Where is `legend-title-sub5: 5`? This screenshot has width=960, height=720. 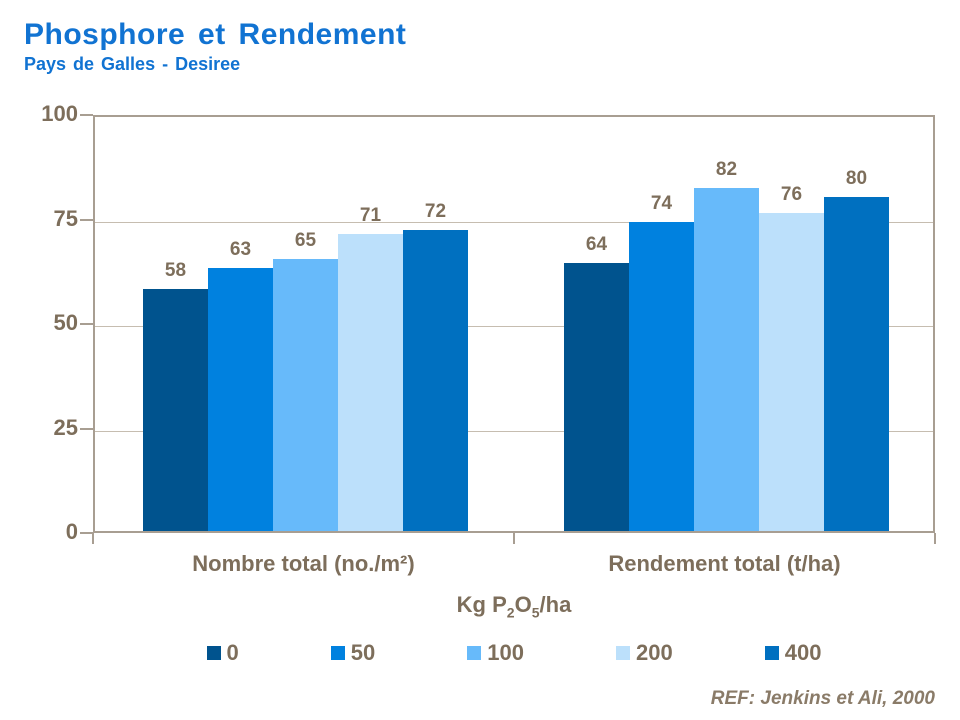
legend-title-sub5: 5 is located at coordinates (535, 612).